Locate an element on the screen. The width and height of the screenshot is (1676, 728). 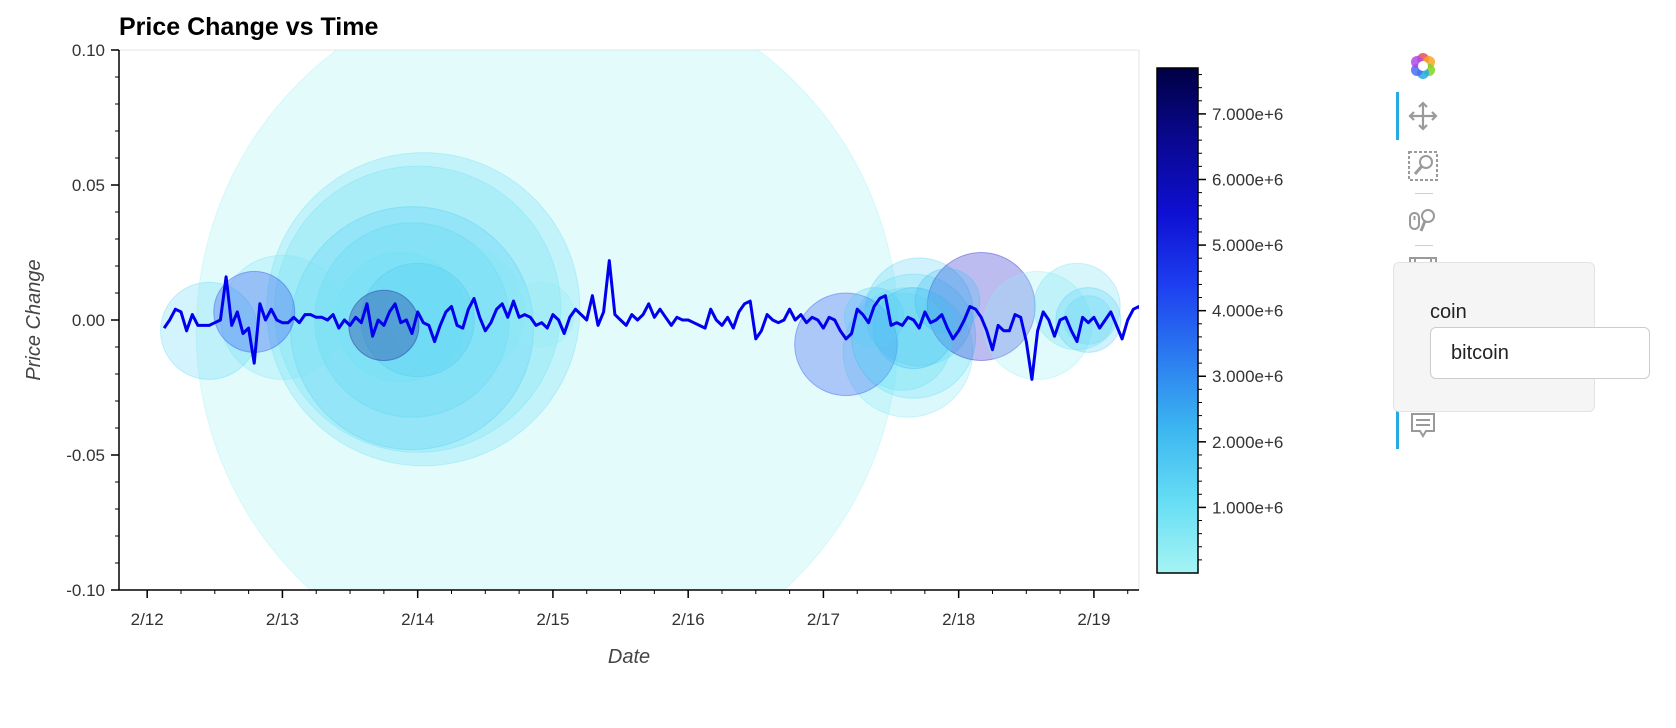
coin-label: coin is located at coordinates (1448, 312).